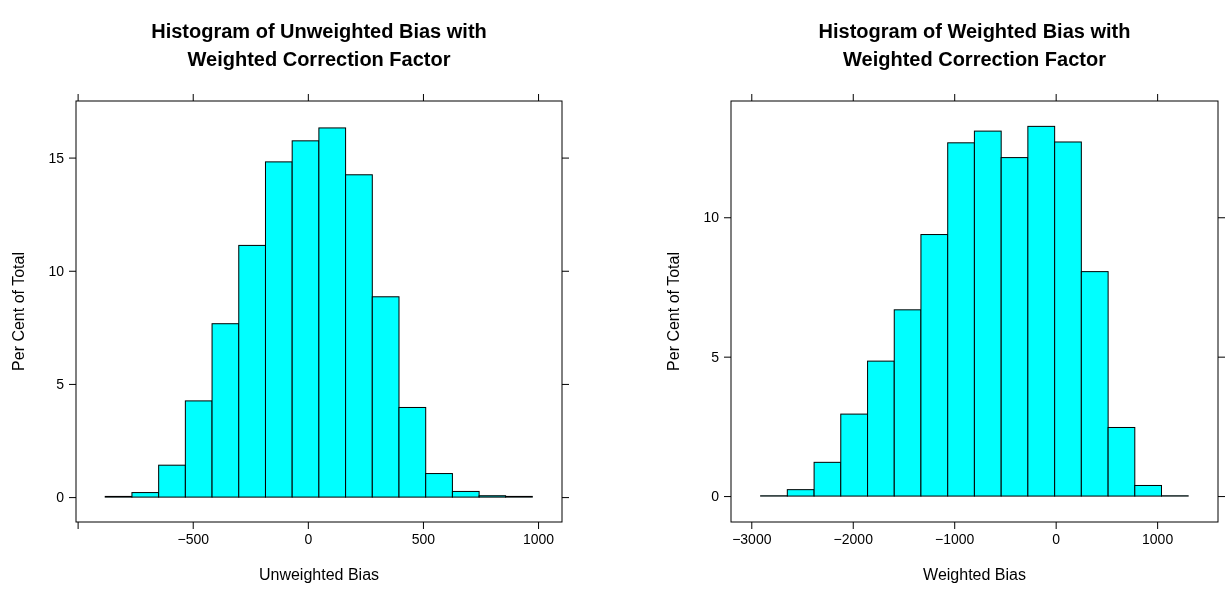 Image resolution: width=1226 pixels, height=590 pixels. What do you see at coordinates (955, 538) in the screenshot?
I see `x-tick-label: −1000` at bounding box center [955, 538].